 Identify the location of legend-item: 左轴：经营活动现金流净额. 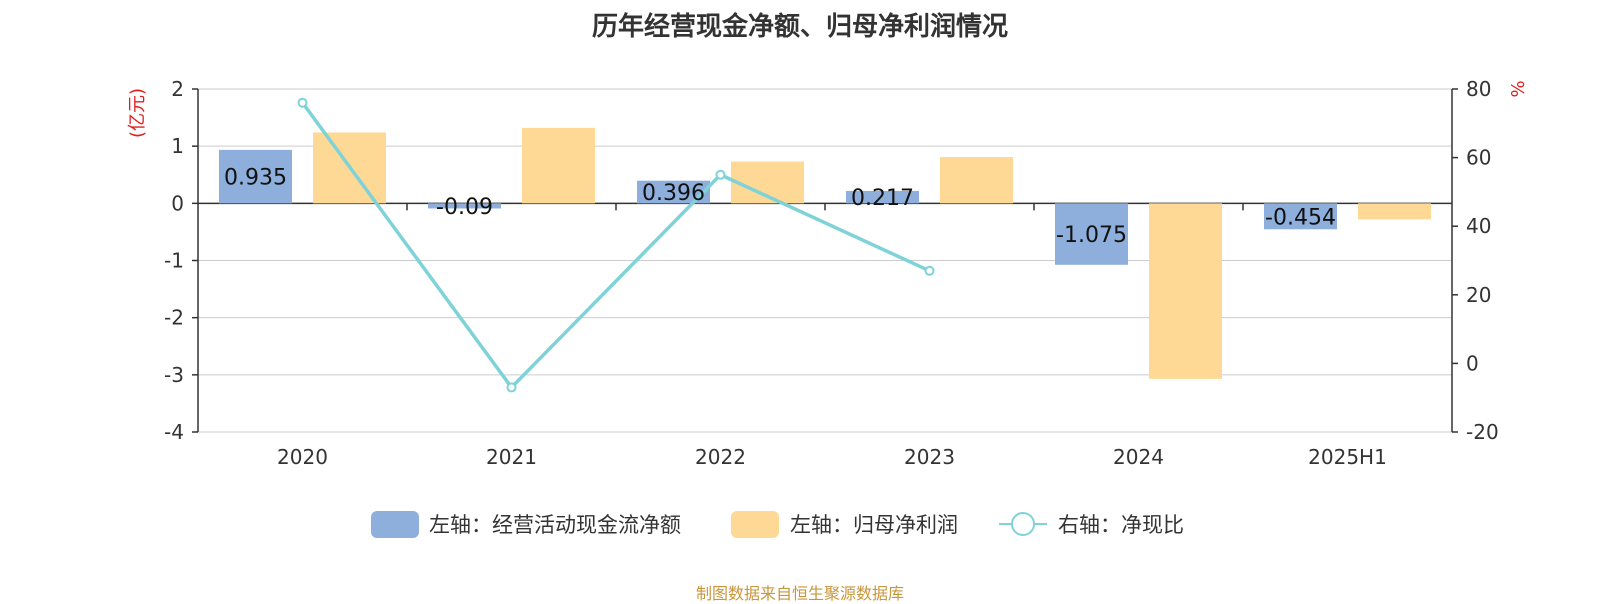
(526, 524).